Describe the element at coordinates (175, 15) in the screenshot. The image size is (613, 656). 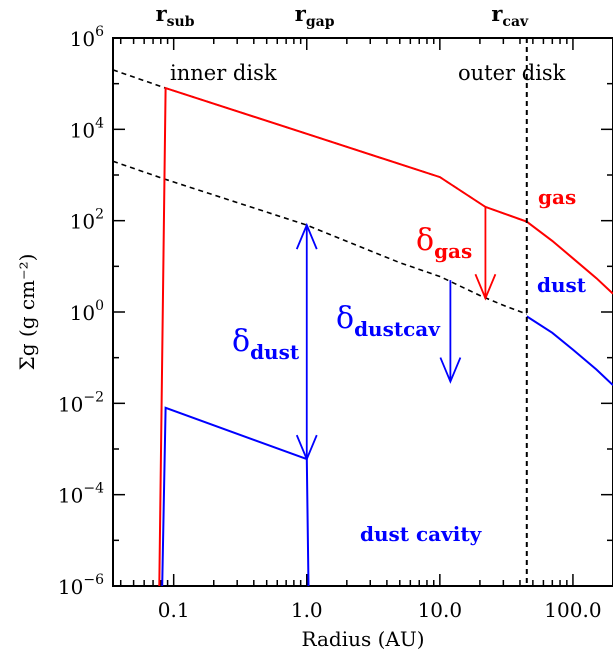
I see `top-marker-sub: rsub` at that location.